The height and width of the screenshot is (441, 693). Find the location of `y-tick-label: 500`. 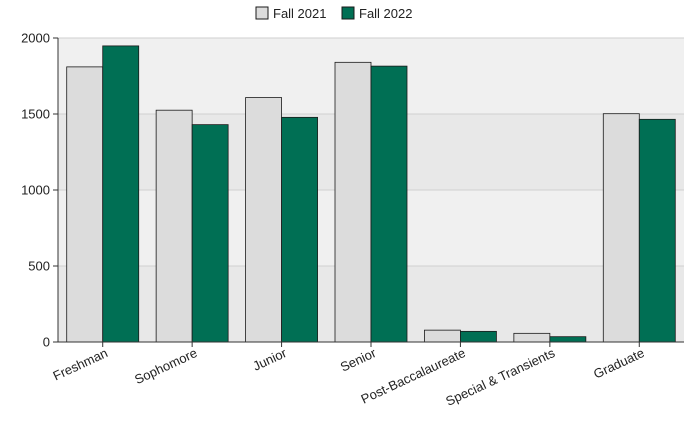

y-tick-label: 500 is located at coordinates (39, 266).